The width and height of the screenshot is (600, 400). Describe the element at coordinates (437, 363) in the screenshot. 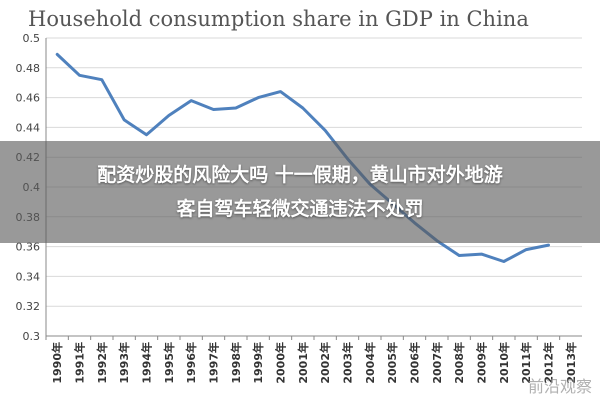

I see `x-tick-label: 2007年` at that location.